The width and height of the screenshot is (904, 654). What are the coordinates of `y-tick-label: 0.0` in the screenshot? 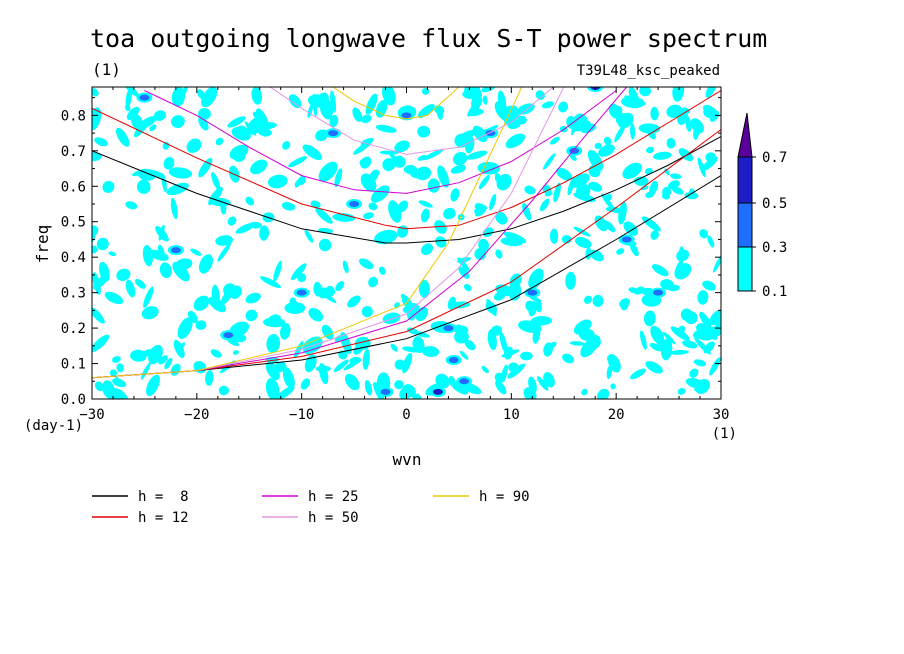 It's located at (73, 400).